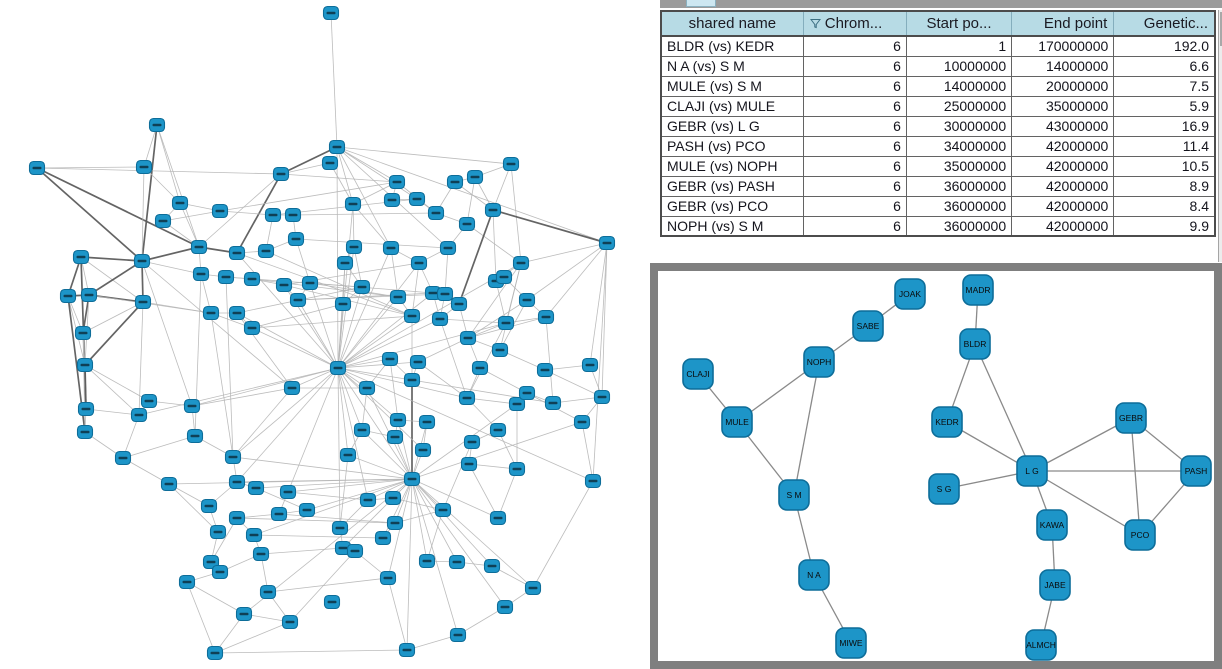 Image resolution: width=1222 pixels, height=669 pixels. What do you see at coordinates (959, 46) in the screenshot?
I see `cell-start: 1` at bounding box center [959, 46].